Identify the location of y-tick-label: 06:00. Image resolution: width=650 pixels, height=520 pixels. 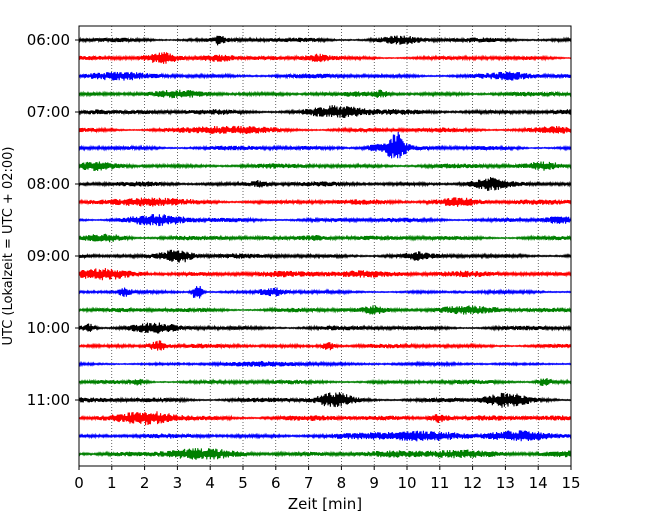
(48, 40).